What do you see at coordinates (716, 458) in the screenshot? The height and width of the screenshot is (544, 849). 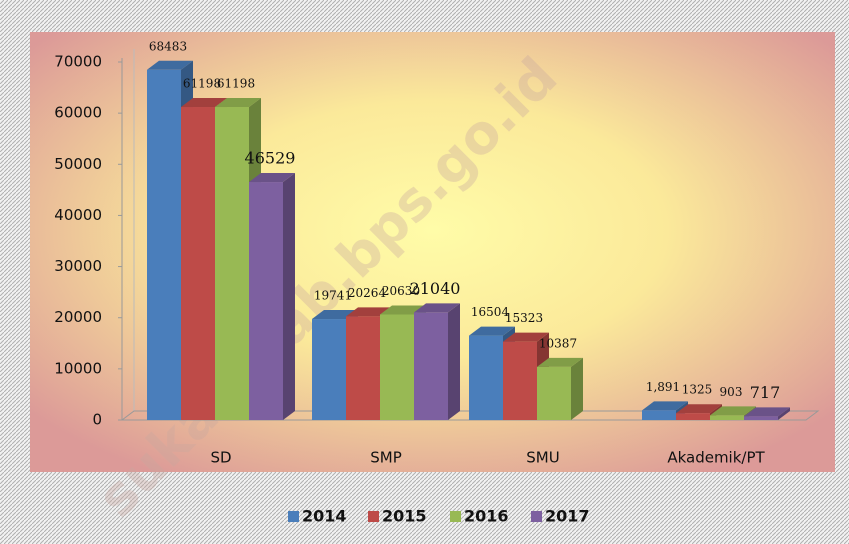 I see `x-tick-label: Akademik/PT` at bounding box center [716, 458].